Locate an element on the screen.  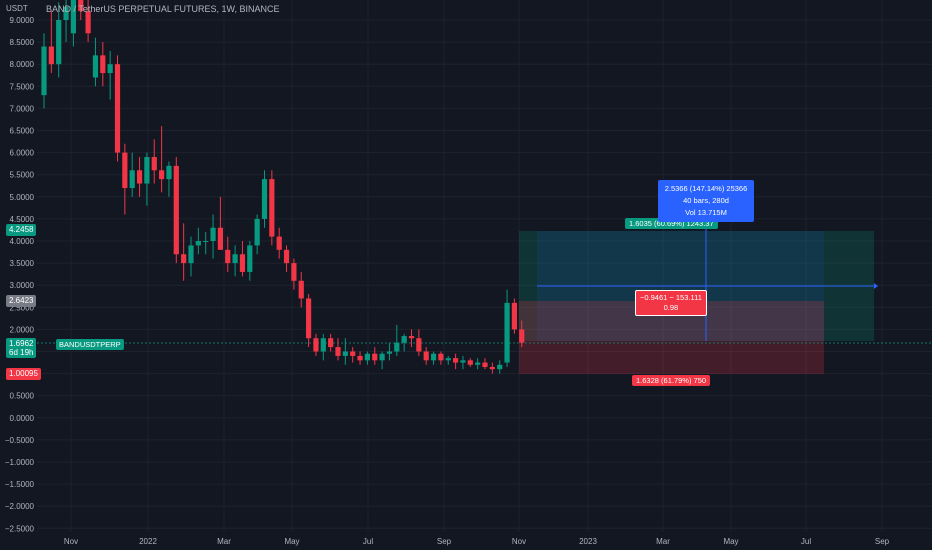
price-tick-label: −1.0000 is located at coordinates (20, 462).